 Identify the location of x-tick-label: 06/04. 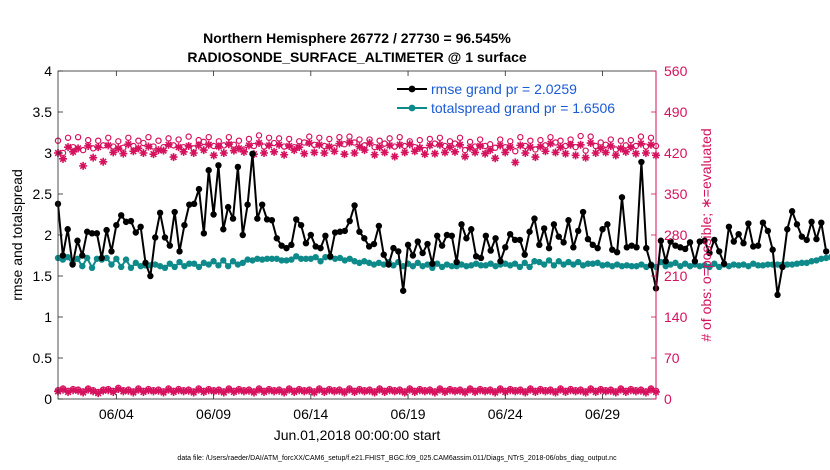
(116, 414).